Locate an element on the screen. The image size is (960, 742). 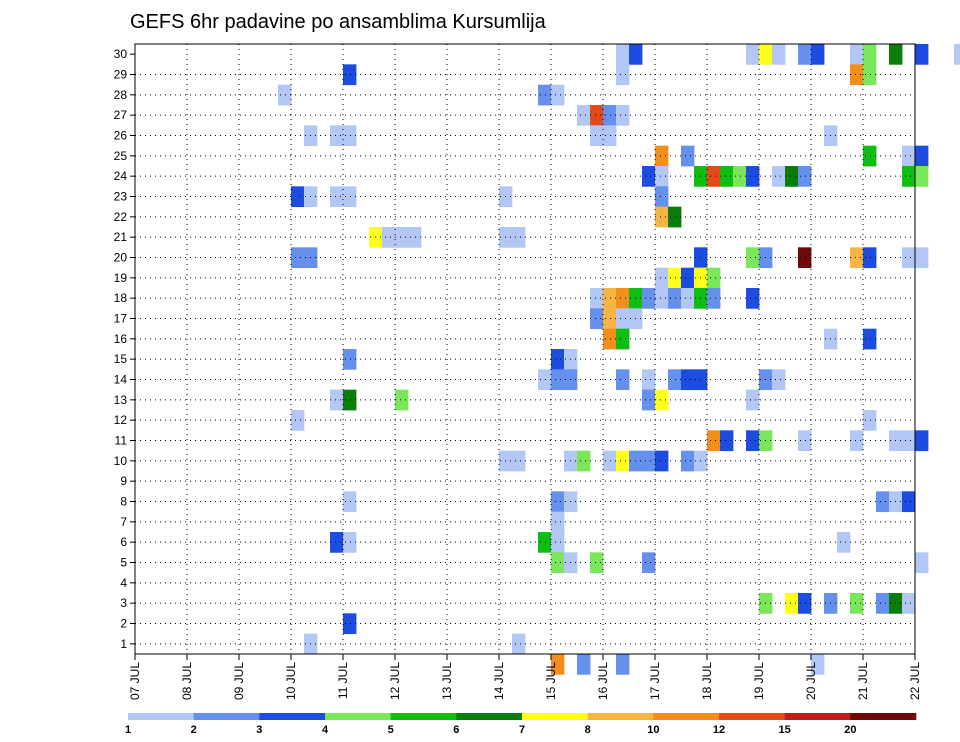
colorbar-legend: 1 2 3 4 5 6 7 8 10 12 15 20 is located at coordinates (521, 724).